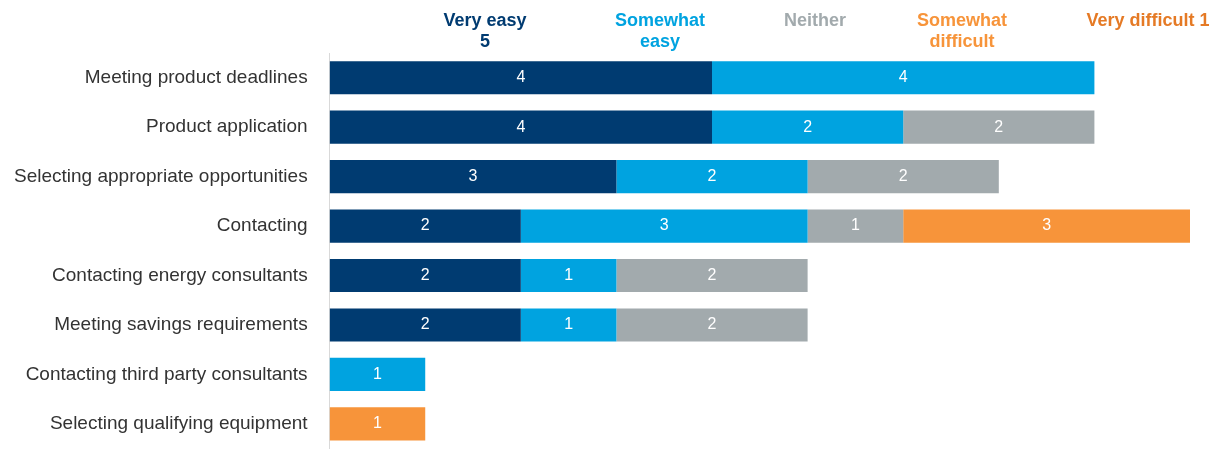 The height and width of the screenshot is (474, 1210). Describe the element at coordinates (196, 76) in the screenshot. I see `y-tick-label: Meeting product deadlines` at that location.